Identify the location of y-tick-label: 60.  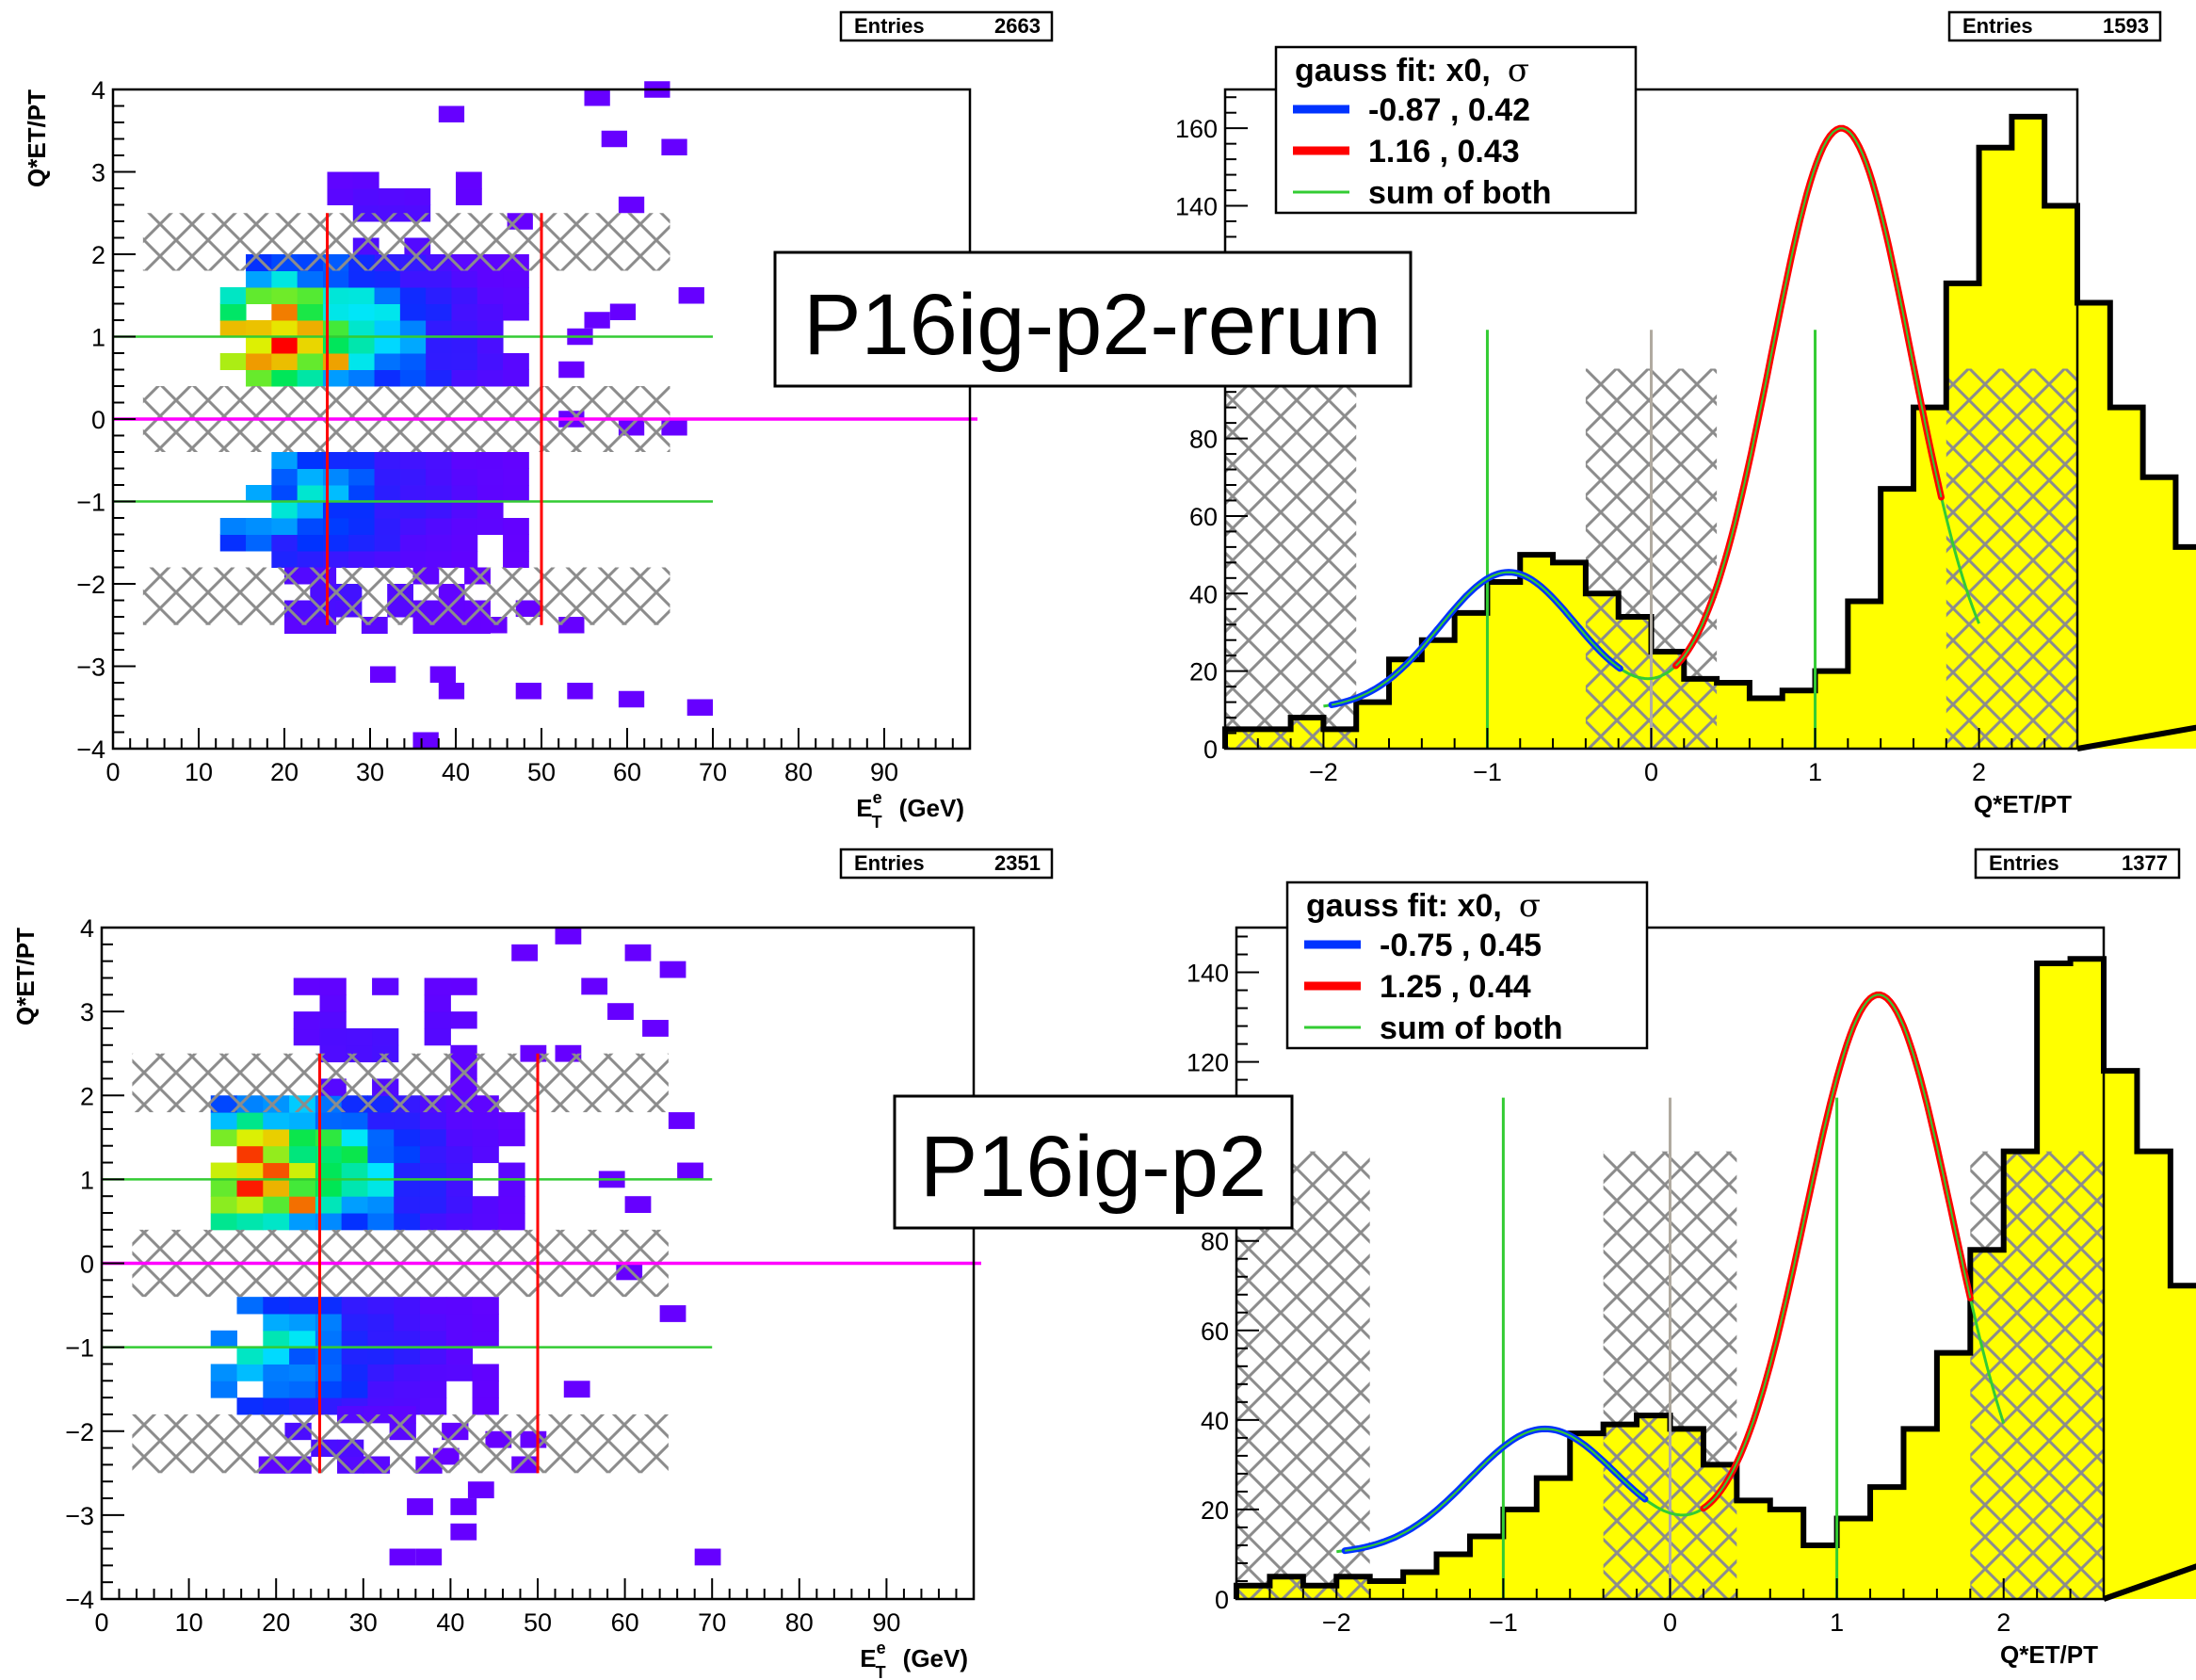
(1203, 517).